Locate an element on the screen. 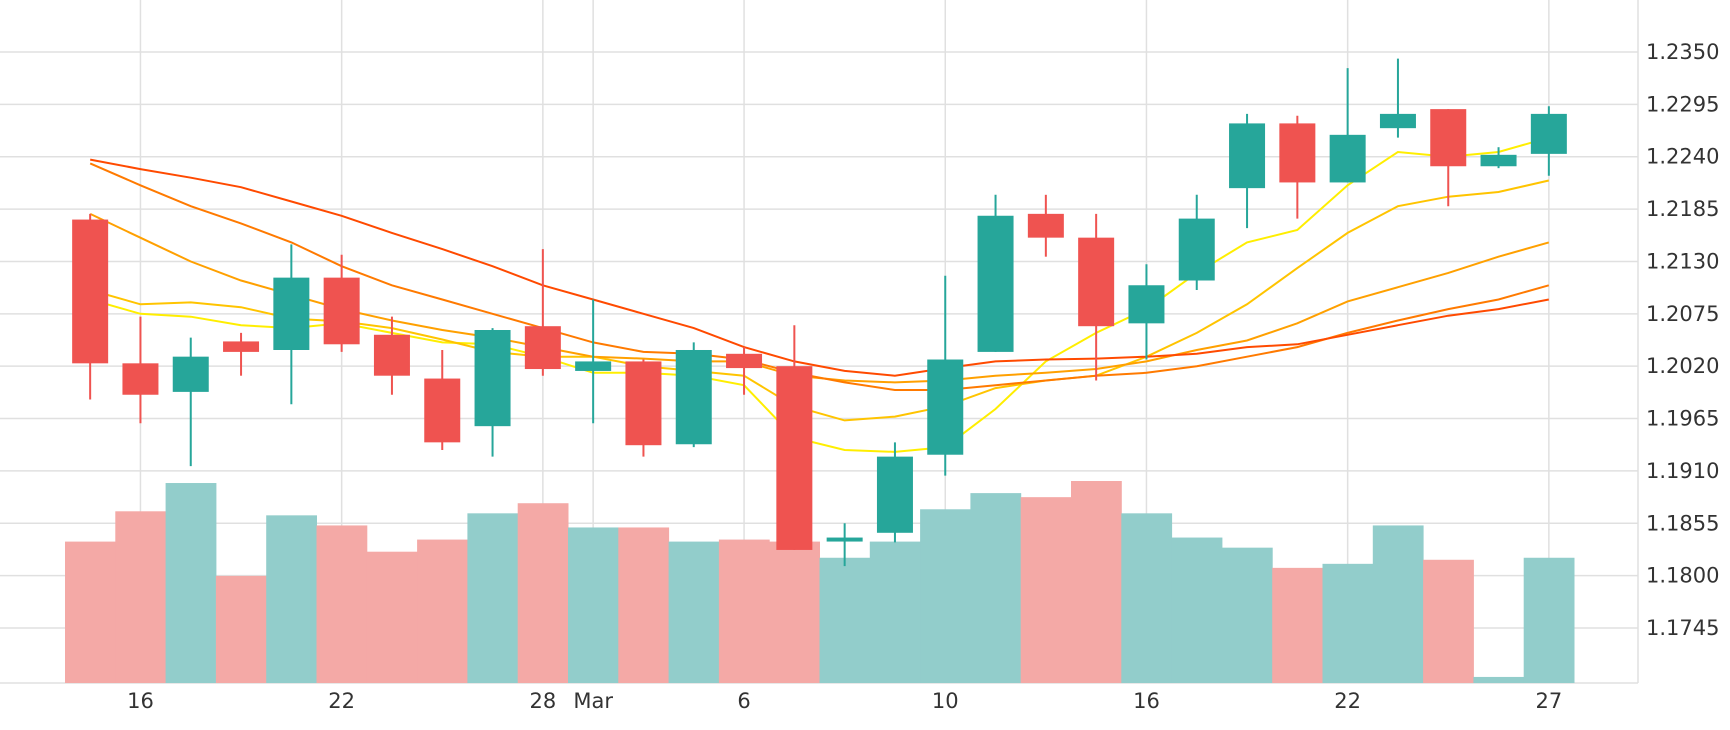 The width and height of the screenshot is (1730, 730). price-tick-label: 1.1965 is located at coordinates (1682, 419).